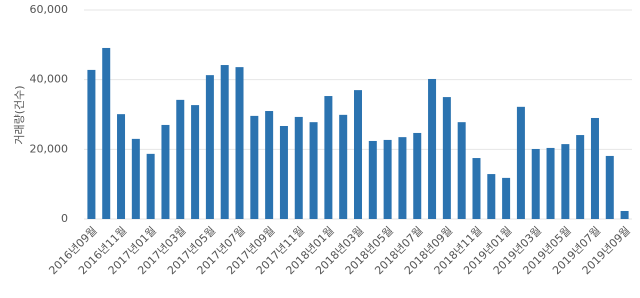 This screenshot has height=298, width=640. Describe the element at coordinates (49, 79) in the screenshot. I see `y-tick-label: 40,000` at that location.